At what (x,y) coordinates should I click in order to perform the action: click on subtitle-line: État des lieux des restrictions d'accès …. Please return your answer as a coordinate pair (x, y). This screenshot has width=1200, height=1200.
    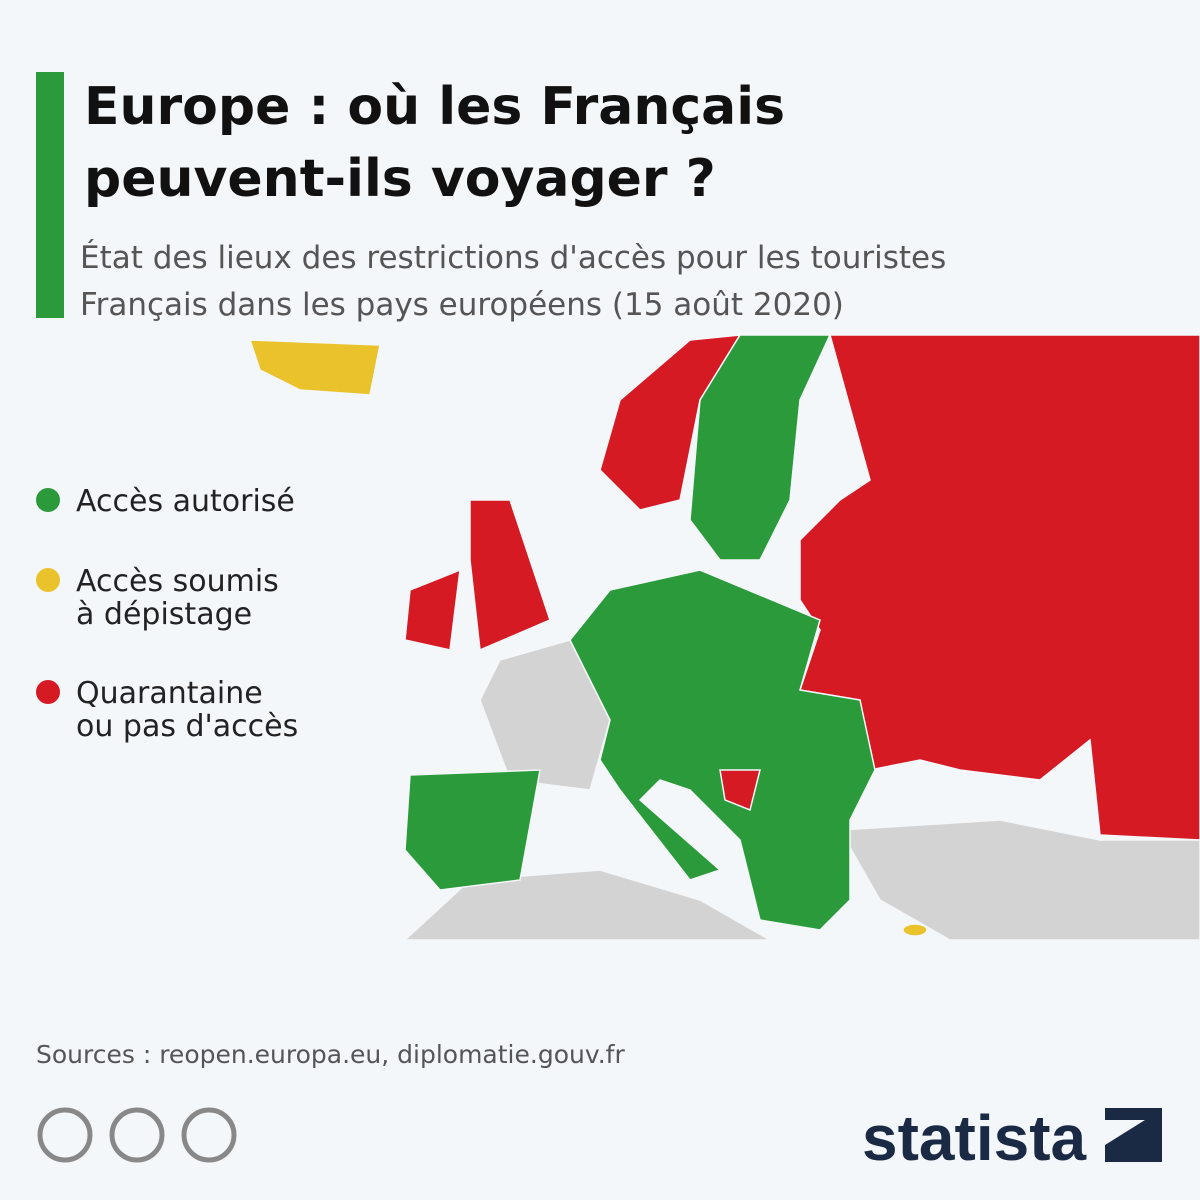
    Looking at the image, I should click on (513, 258).